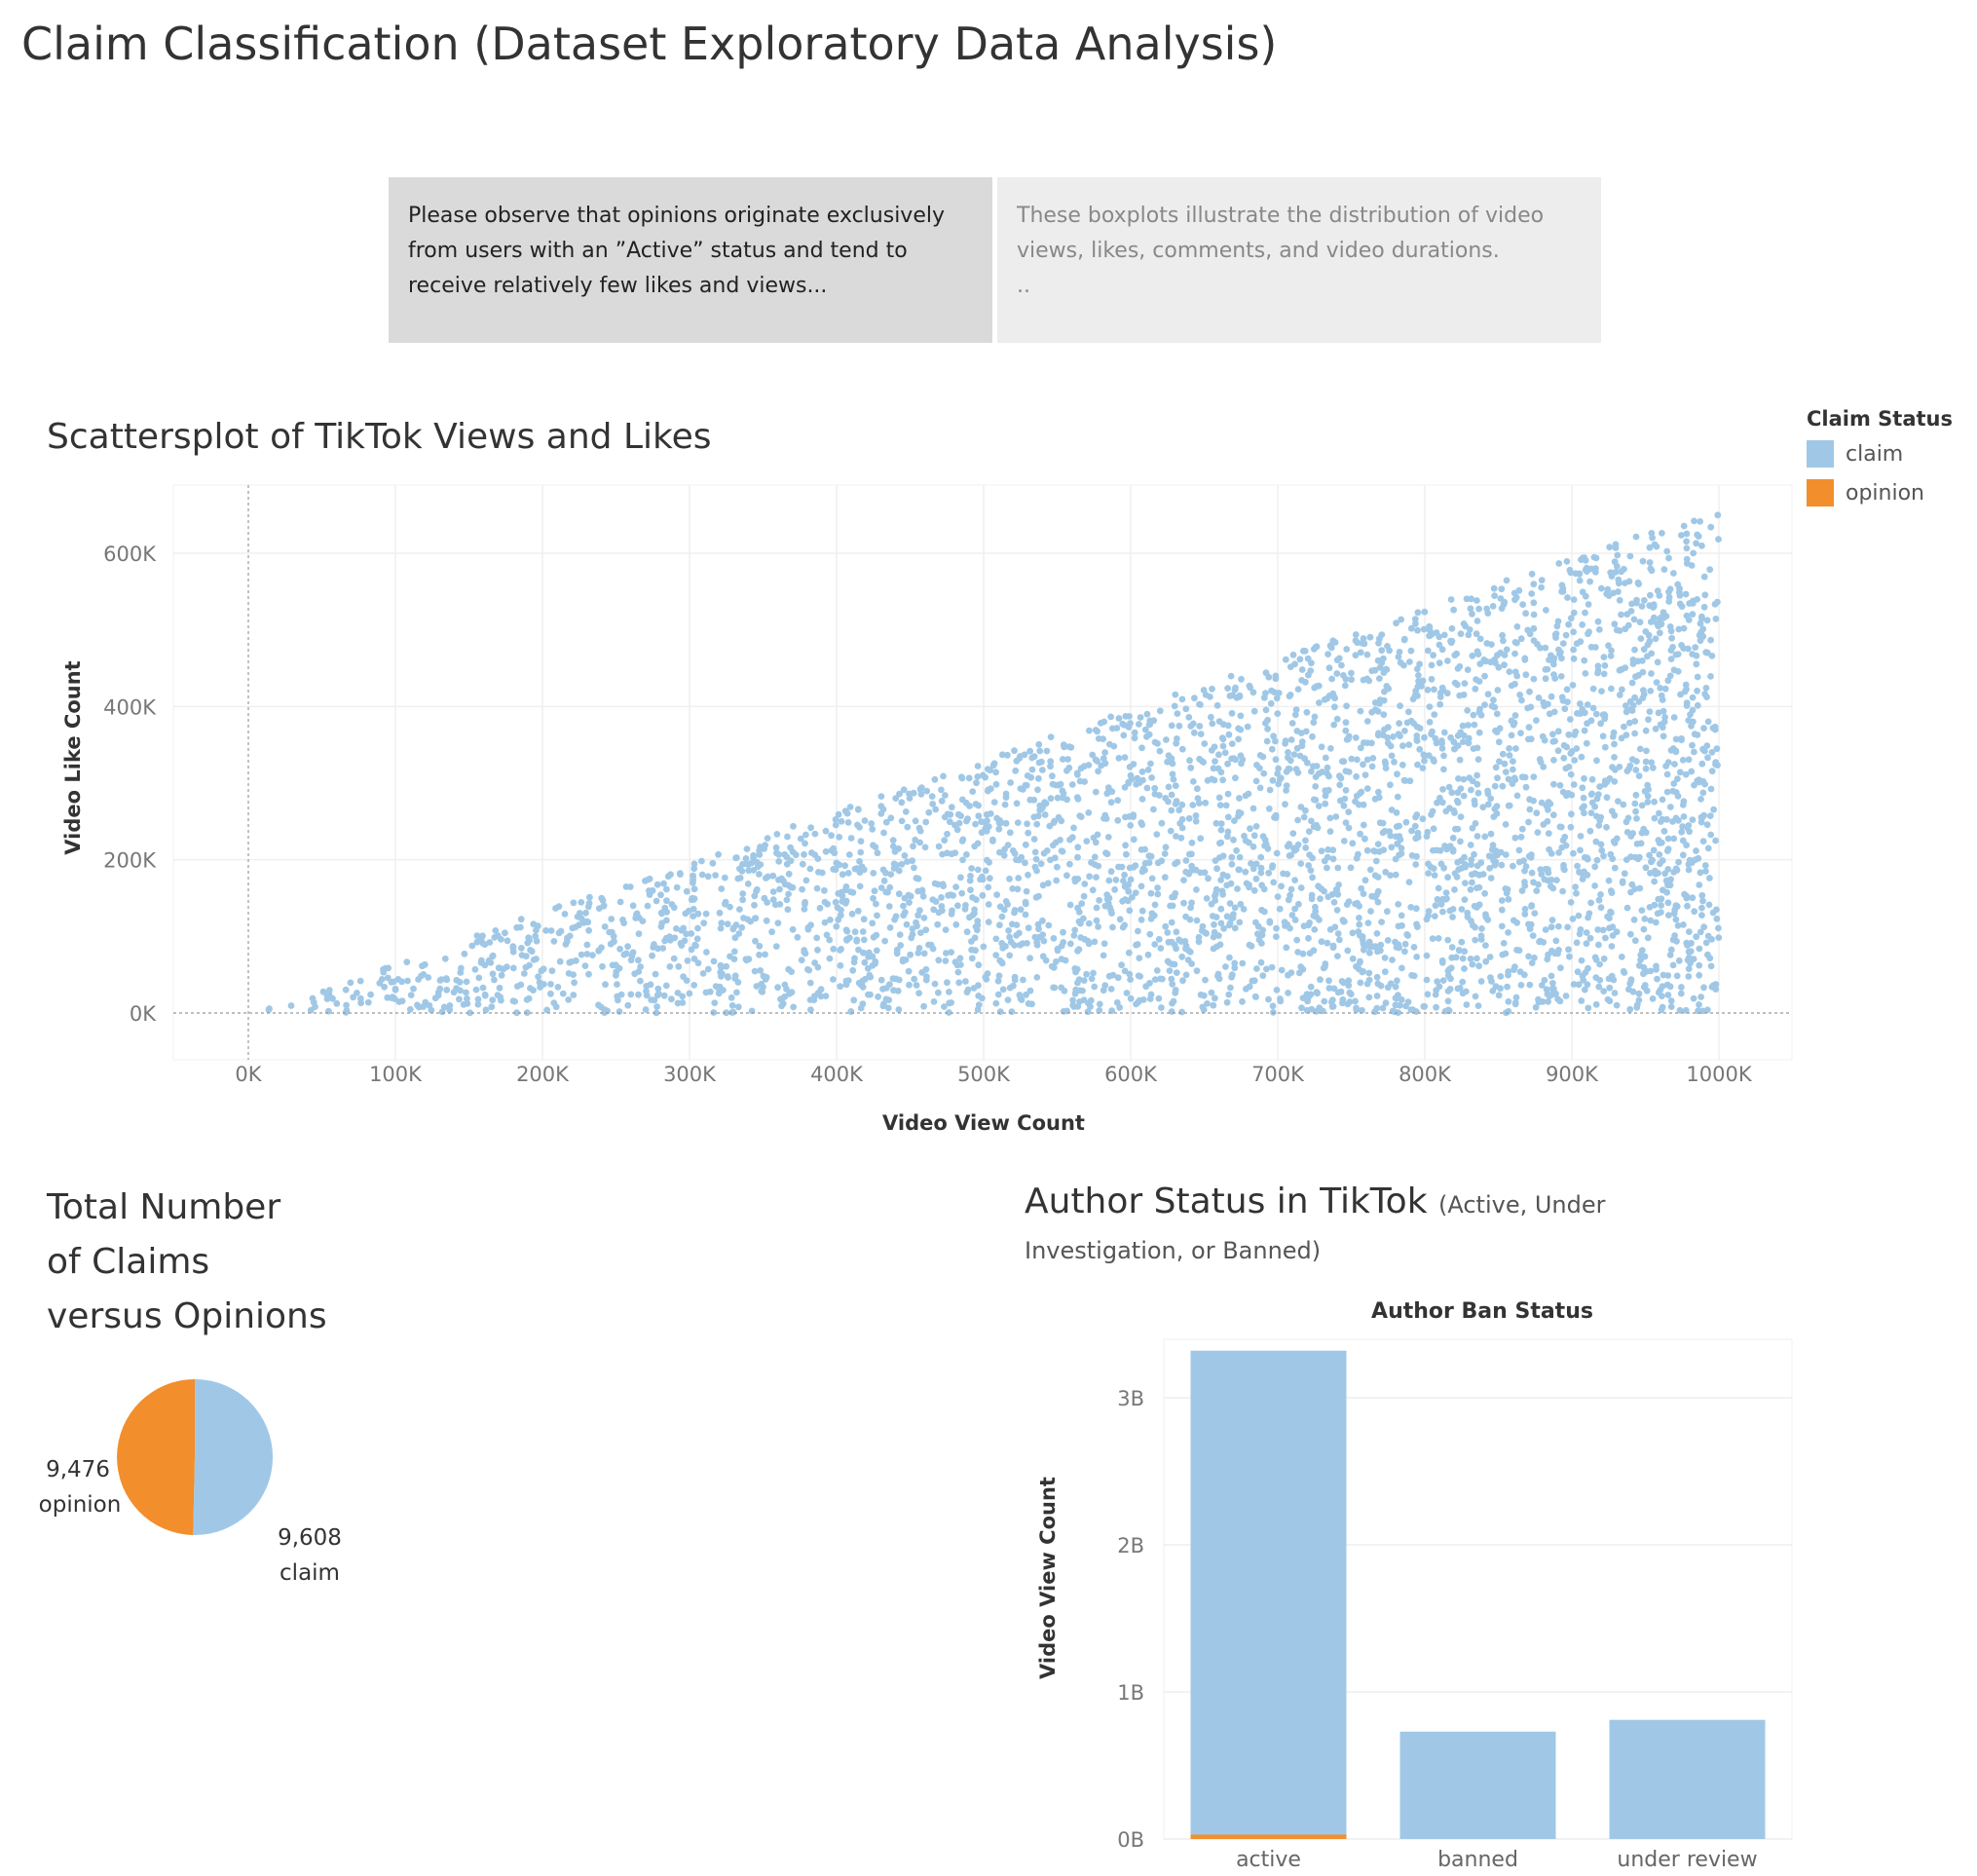 The image size is (1977, 1876). I want to click on pie-chart: 9,476 opinion 9,608 claim, so click(204, 1490).